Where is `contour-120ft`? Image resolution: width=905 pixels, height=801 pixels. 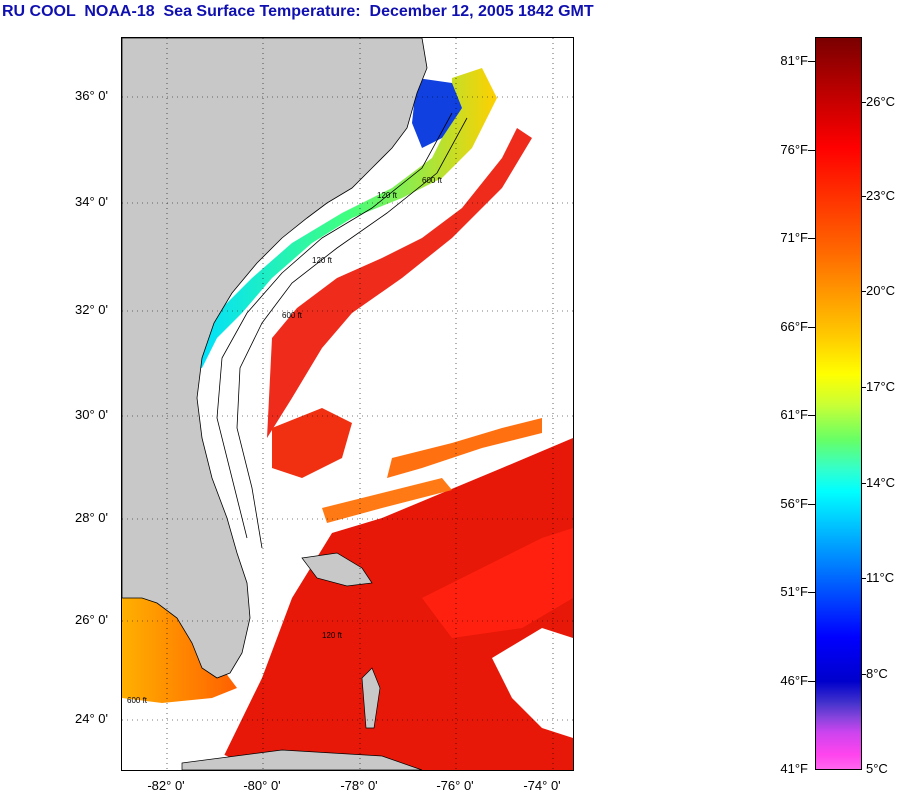 contour-120ft is located at coordinates (334, 325).